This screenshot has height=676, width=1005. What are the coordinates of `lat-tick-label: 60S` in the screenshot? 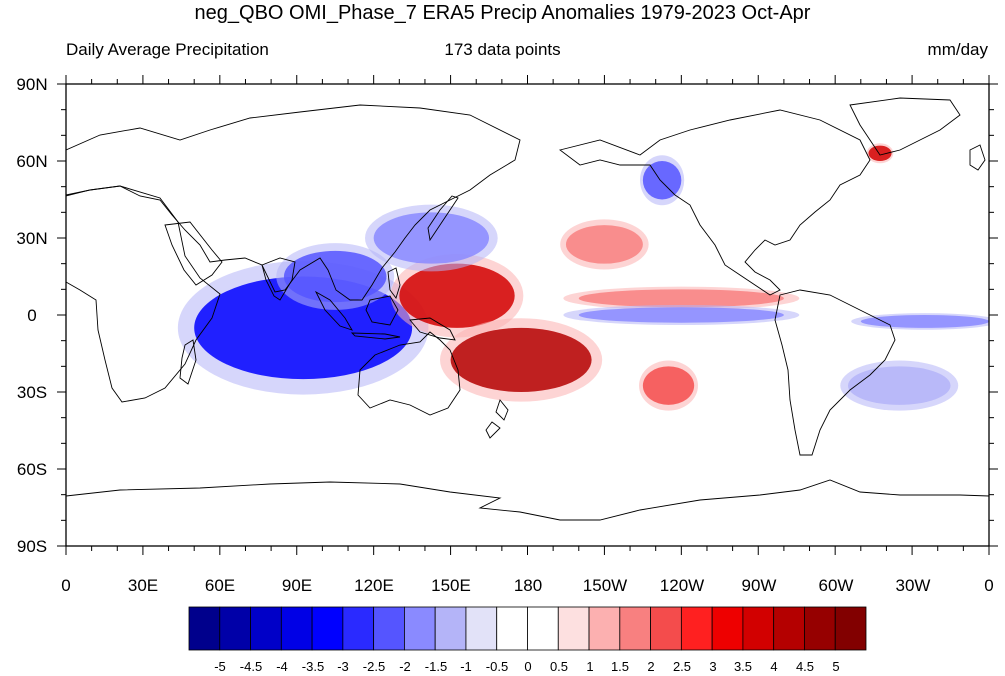 It's located at (32, 469).